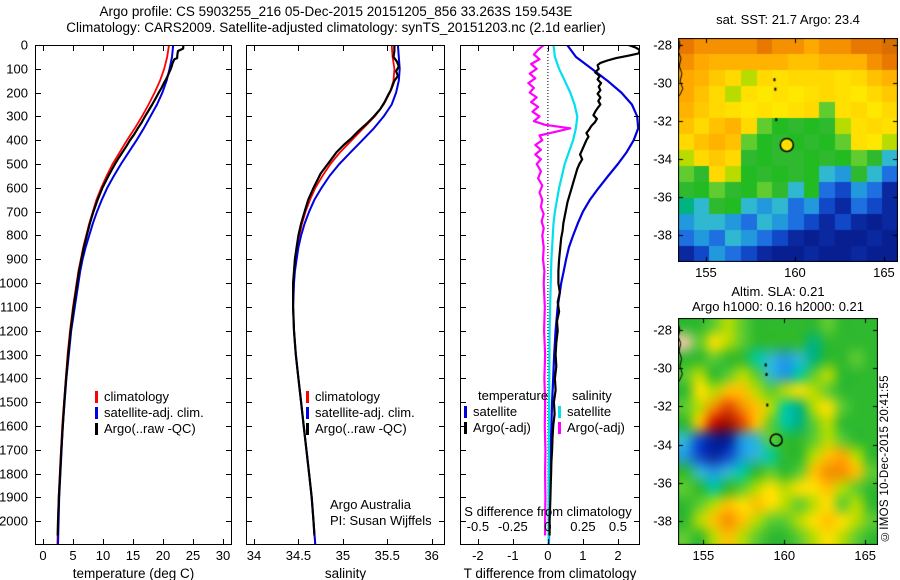 The width and height of the screenshot is (900, 580). I want to click on legend-item: satellite, so click(591, 412).